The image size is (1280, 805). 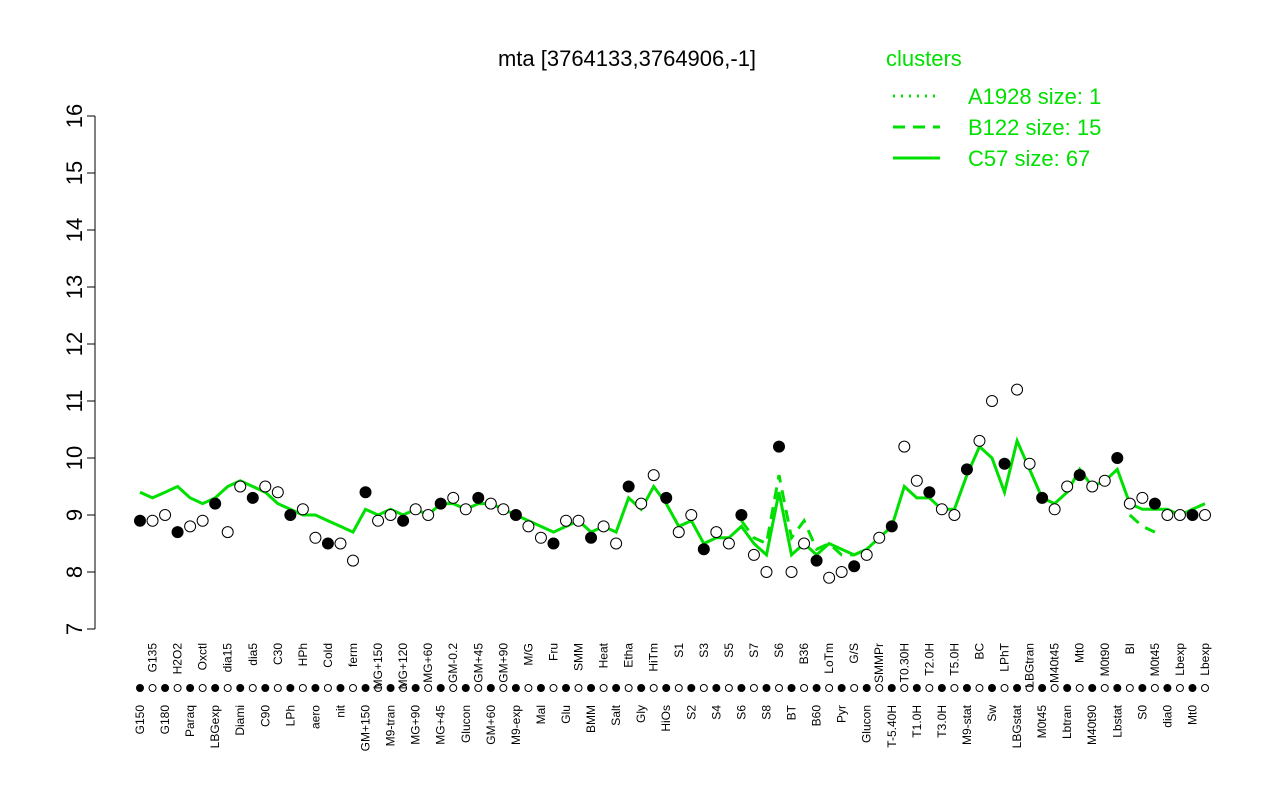 I want to click on x-tick-label: S4, so click(x=716, y=712).